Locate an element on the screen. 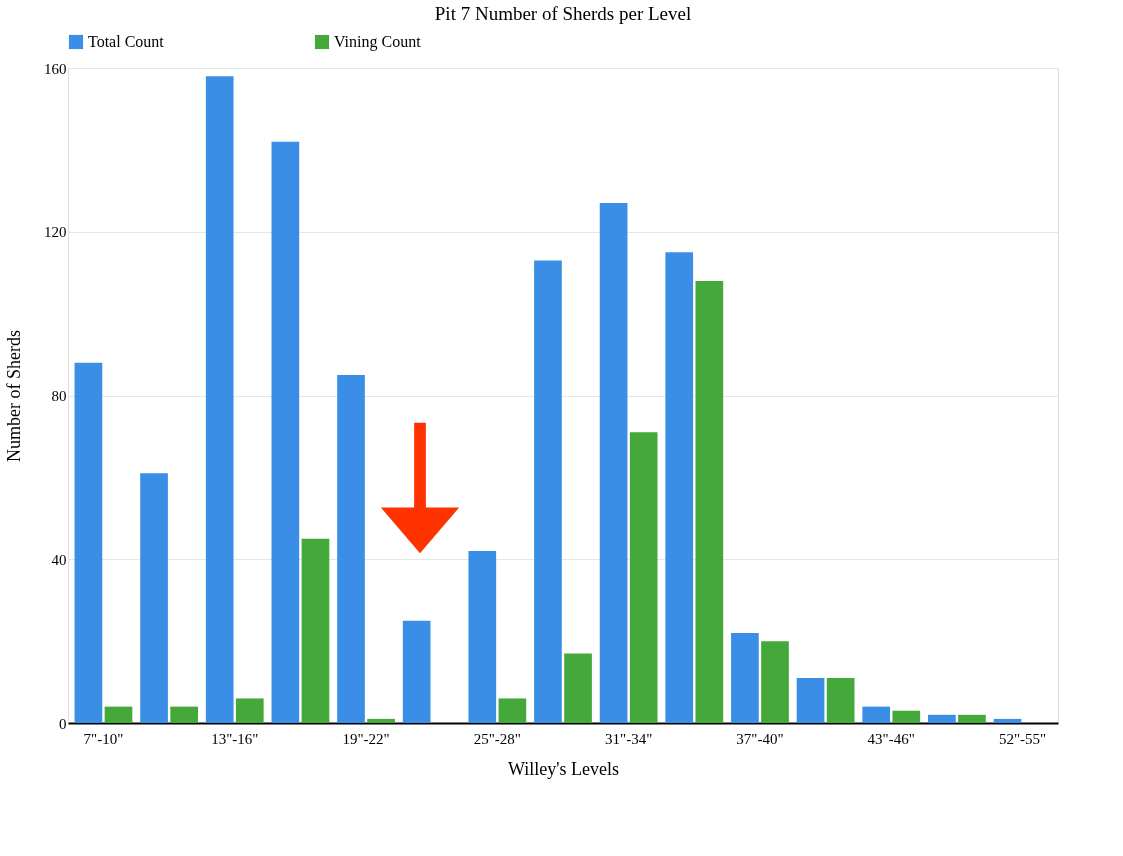  y-tick-label: 40 is located at coordinates (59, 559).